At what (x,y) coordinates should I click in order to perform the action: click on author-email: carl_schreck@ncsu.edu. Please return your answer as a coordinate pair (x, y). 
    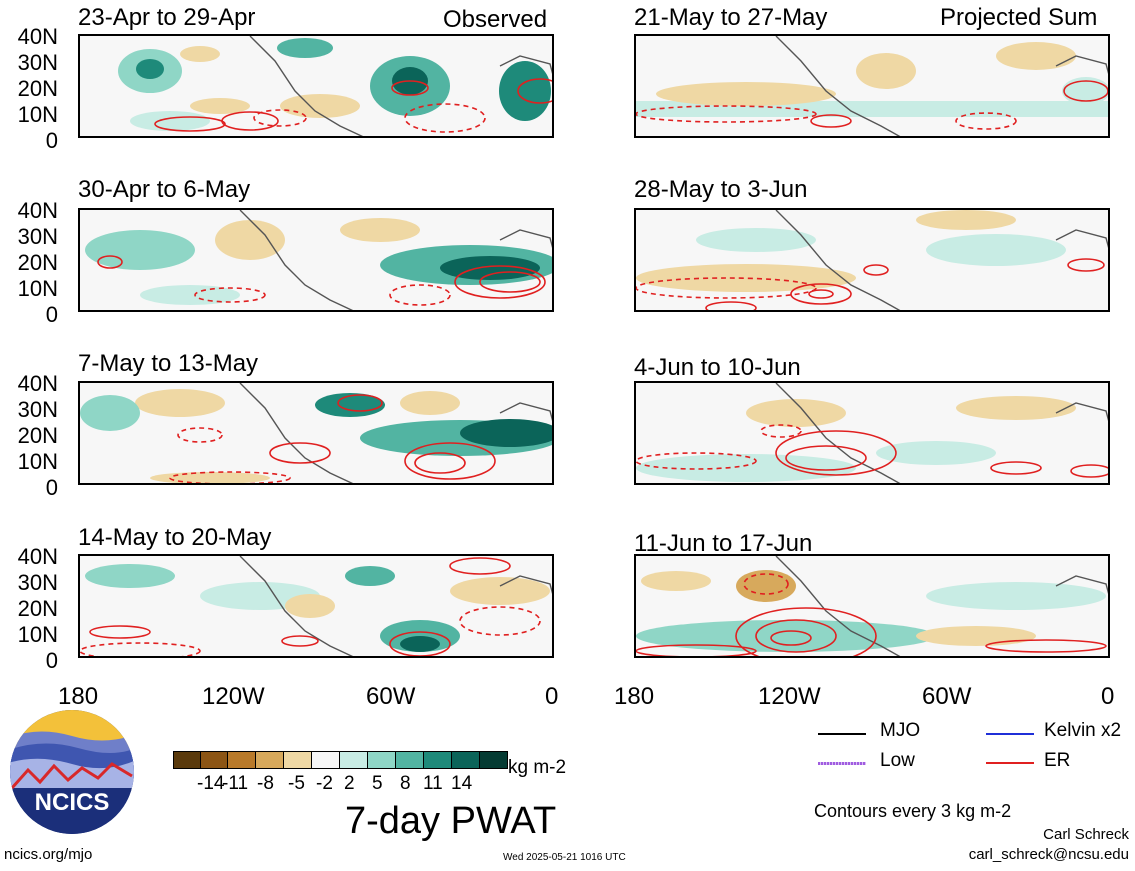
    Looking at the image, I should click on (1048, 854).